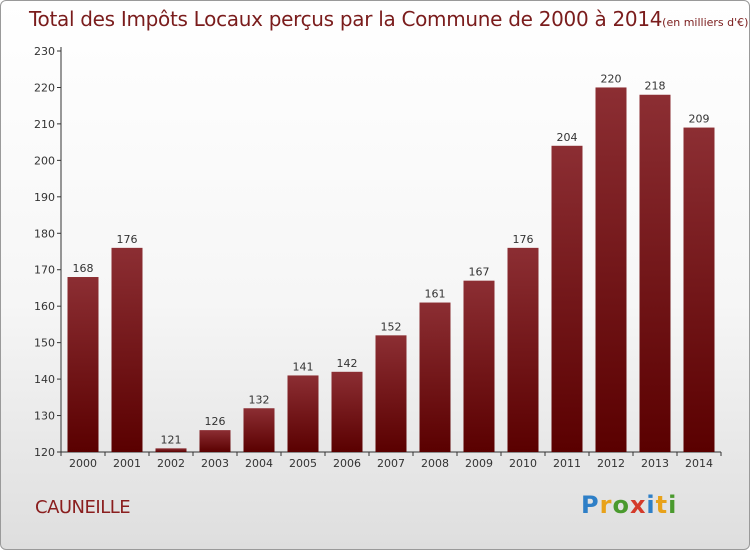 The width and height of the screenshot is (750, 550). I want to click on x-tick-label: 2007, so click(391, 463).